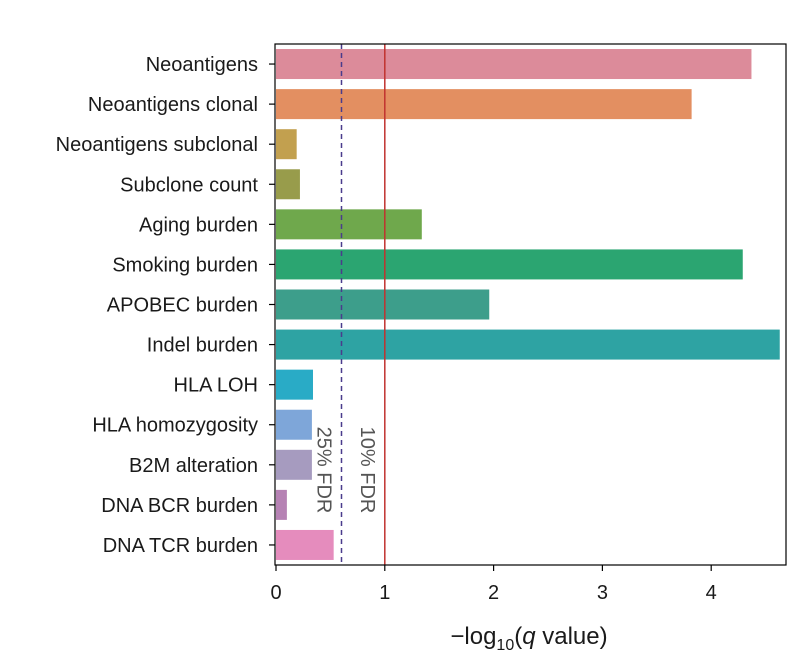 This screenshot has height=660, width=801. Describe the element at coordinates (179, 506) in the screenshot. I see `category-label-dna-bcr-burden: DNA BCR burden` at that location.